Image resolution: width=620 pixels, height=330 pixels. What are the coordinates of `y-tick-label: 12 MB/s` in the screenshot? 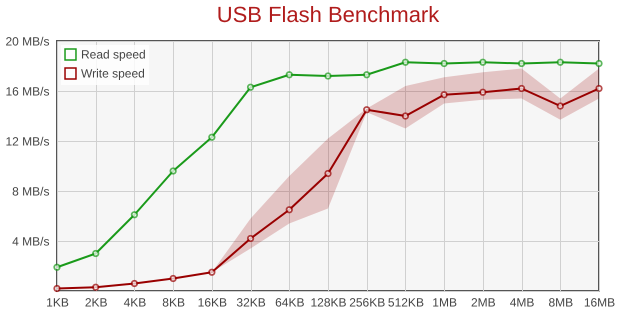 It's located at (27, 141).